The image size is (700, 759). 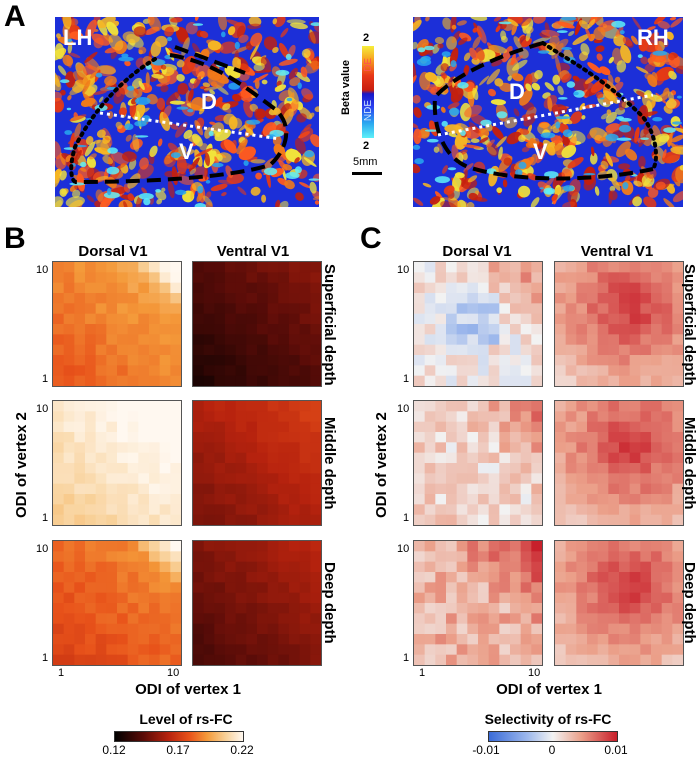 What do you see at coordinates (329, 463) in the screenshot?
I see `b-row-title-middle: Middle depth` at bounding box center [329, 463].